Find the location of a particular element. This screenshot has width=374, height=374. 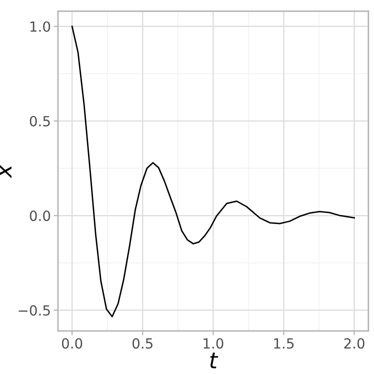

y-tick-label: 1.0 is located at coordinates (40, 26).